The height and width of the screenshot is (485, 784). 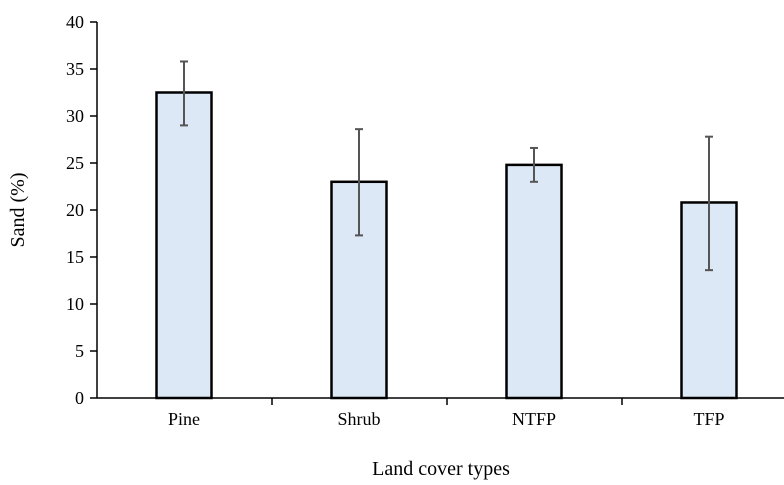 What do you see at coordinates (534, 419) in the screenshot?
I see `x-tick-label-ntfp: NTFP` at bounding box center [534, 419].